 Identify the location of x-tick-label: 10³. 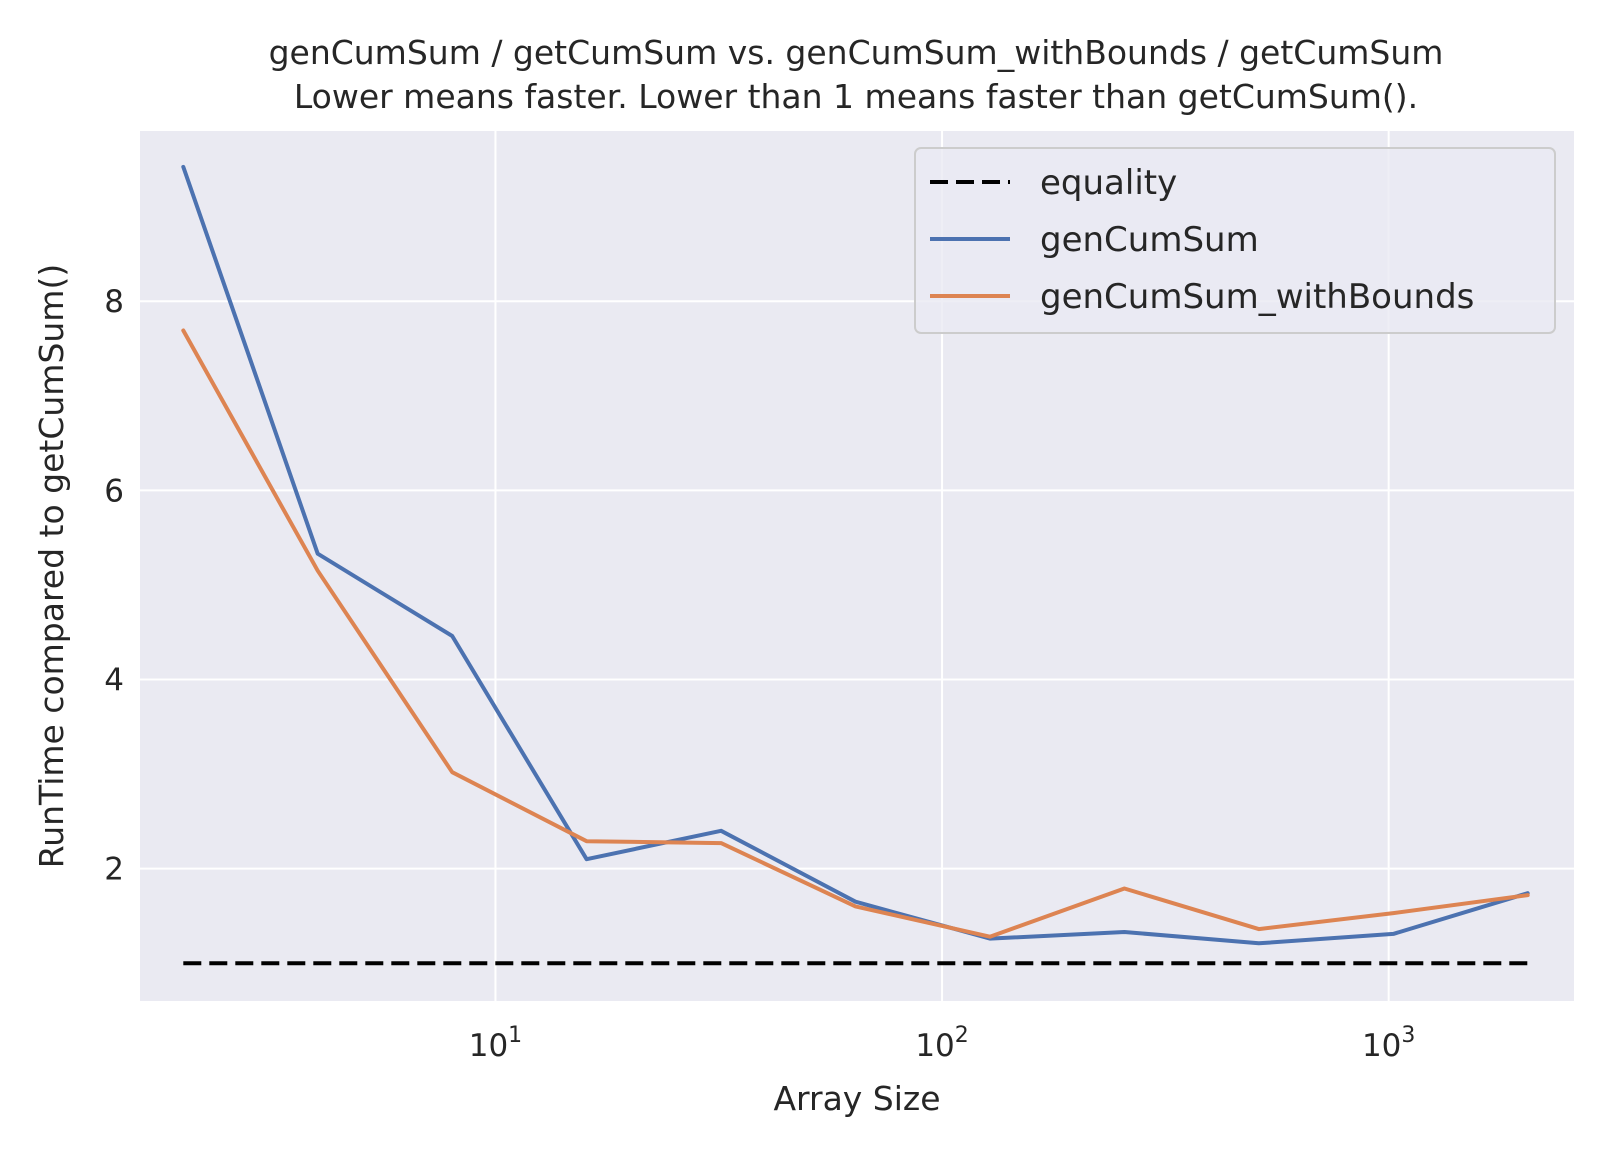
(1388, 1043).